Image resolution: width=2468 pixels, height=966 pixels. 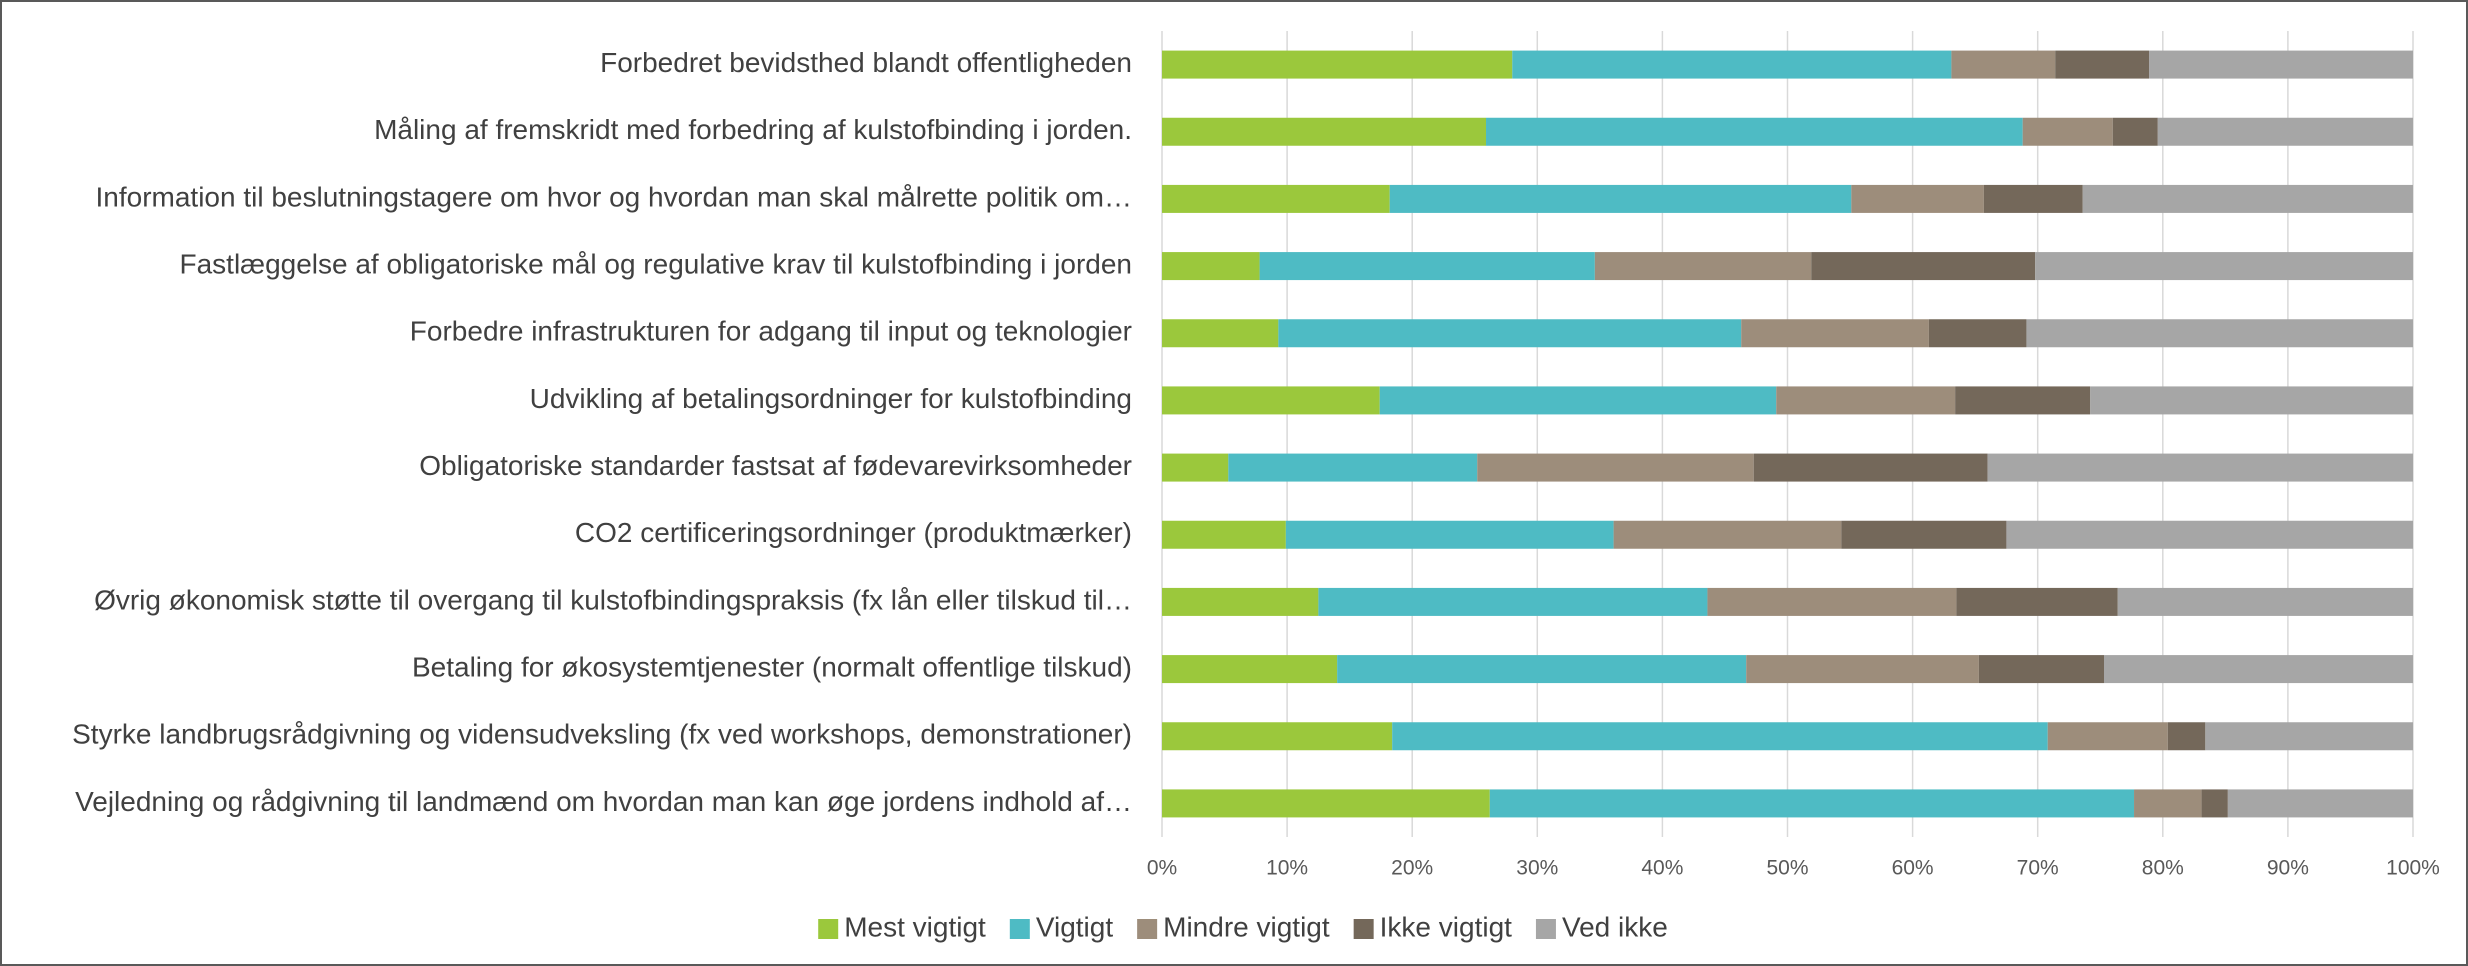 What do you see at coordinates (1615, 926) in the screenshot?
I see `legend-label: Ved ikke` at bounding box center [1615, 926].